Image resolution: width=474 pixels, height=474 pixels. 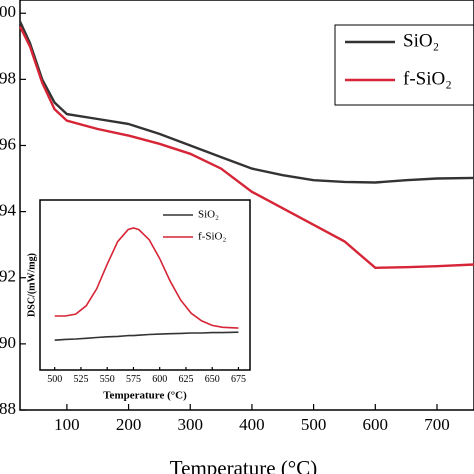 What do you see at coordinates (133, 379) in the screenshot?
I see `x-tick-label: 575` at bounding box center [133, 379].